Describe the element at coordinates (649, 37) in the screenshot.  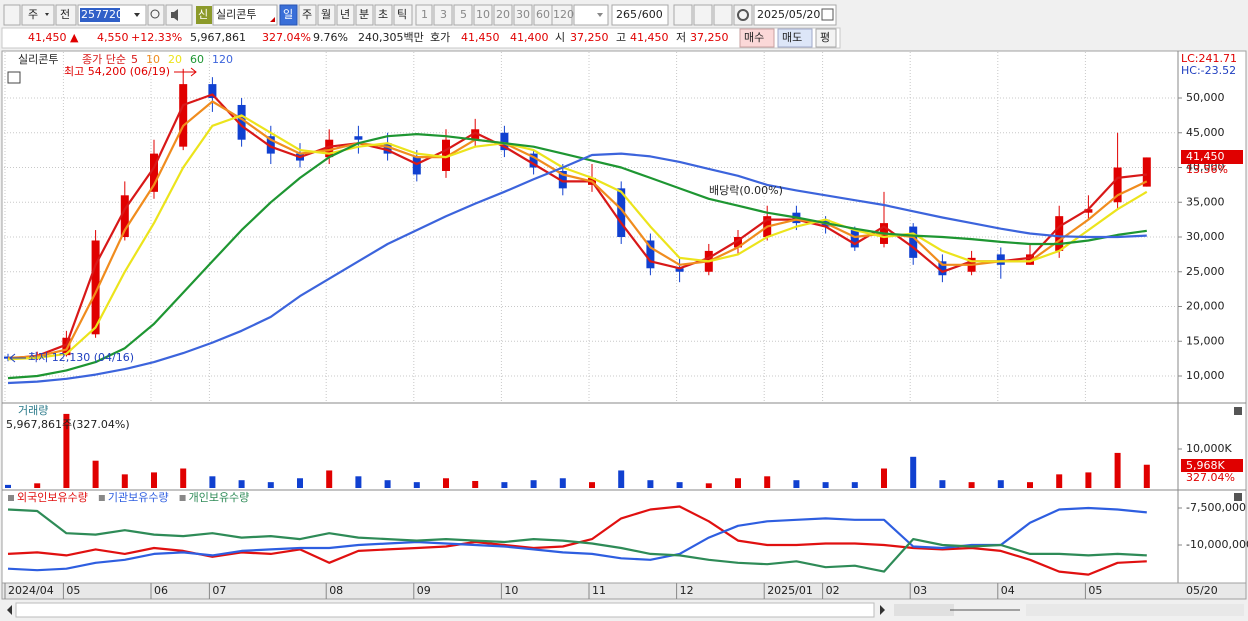
I see `high: 41,450` at that location.